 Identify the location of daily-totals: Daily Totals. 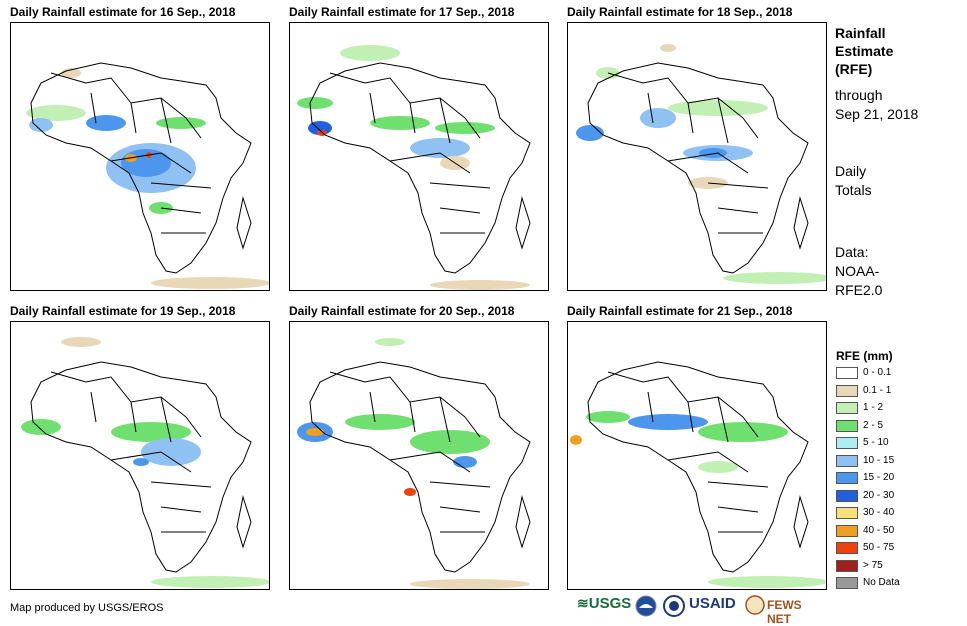
(853, 181).